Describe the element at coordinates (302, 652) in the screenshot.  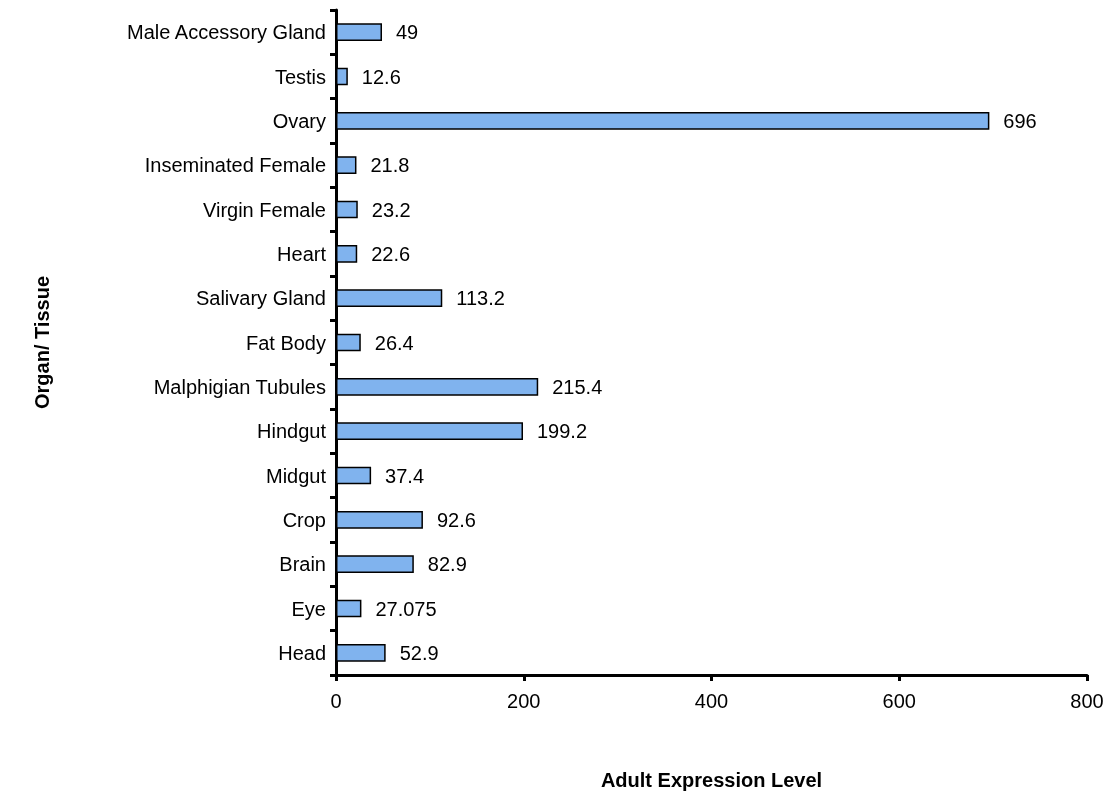
I see `y-tick-label: Head` at that location.